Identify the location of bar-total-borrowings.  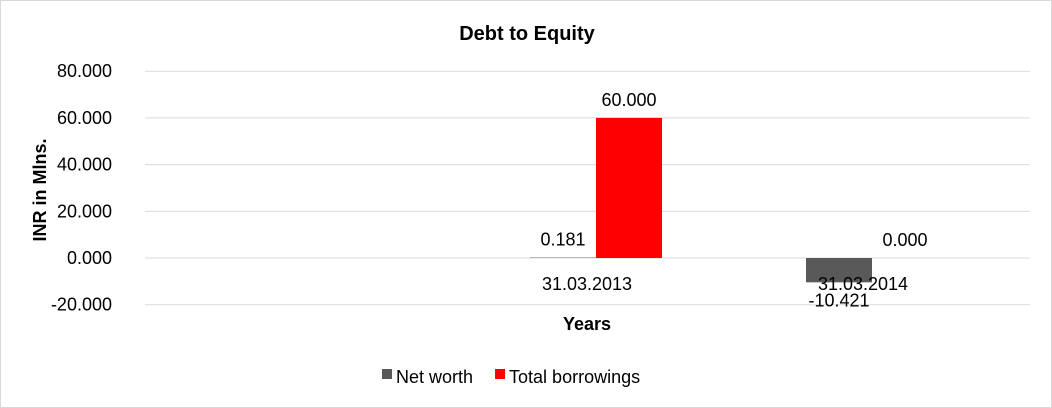
(629, 188).